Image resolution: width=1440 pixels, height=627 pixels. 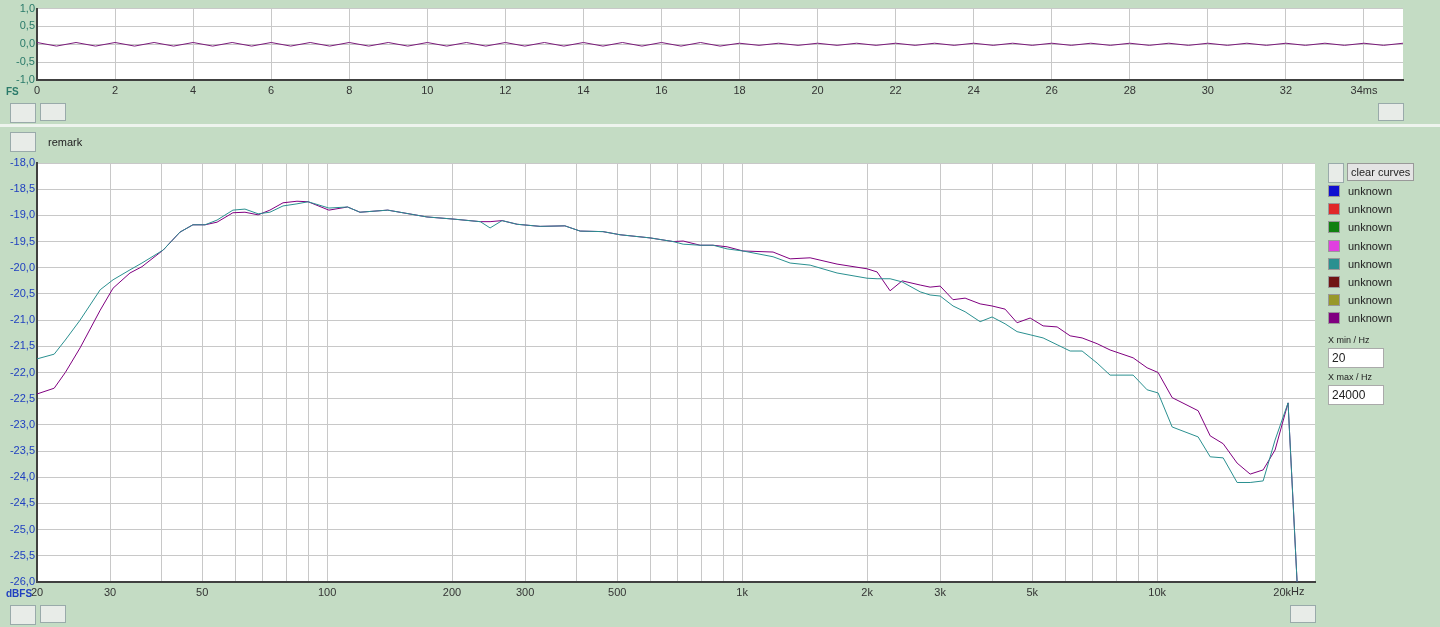 I want to click on y-tick-label: -25,0, so click(x=22, y=528).